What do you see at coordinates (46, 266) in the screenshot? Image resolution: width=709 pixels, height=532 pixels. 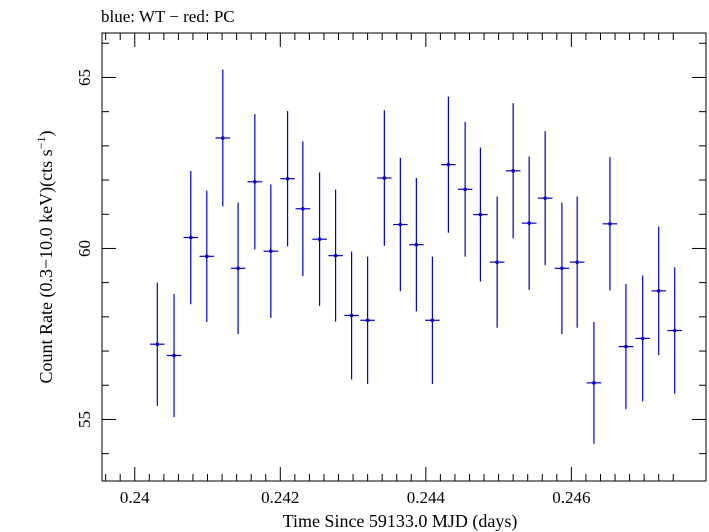 I see `y-axis-label-main: Count Rate (0.3−10.0 keV)(cts s` at bounding box center [46, 266].